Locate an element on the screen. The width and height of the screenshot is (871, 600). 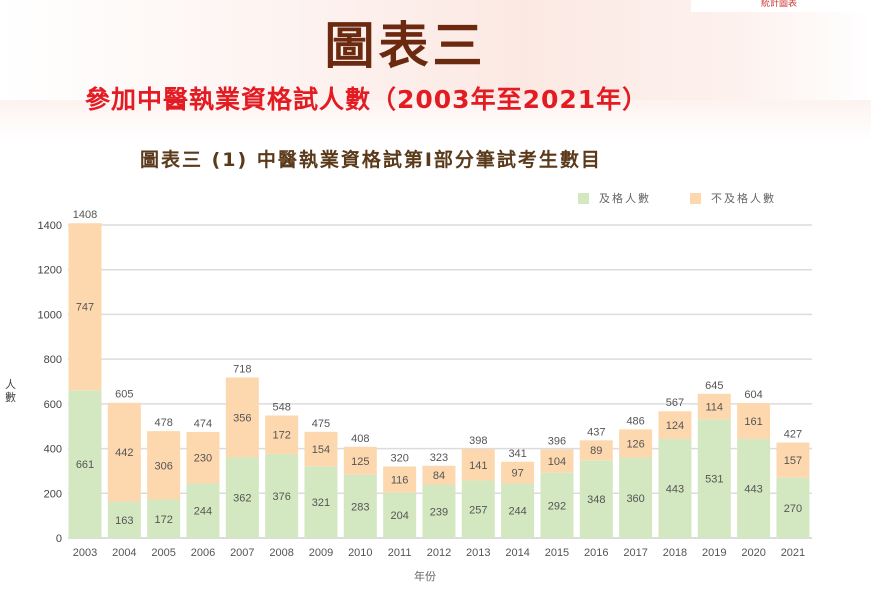
x-tick-label: 2012 is located at coordinates (439, 553).